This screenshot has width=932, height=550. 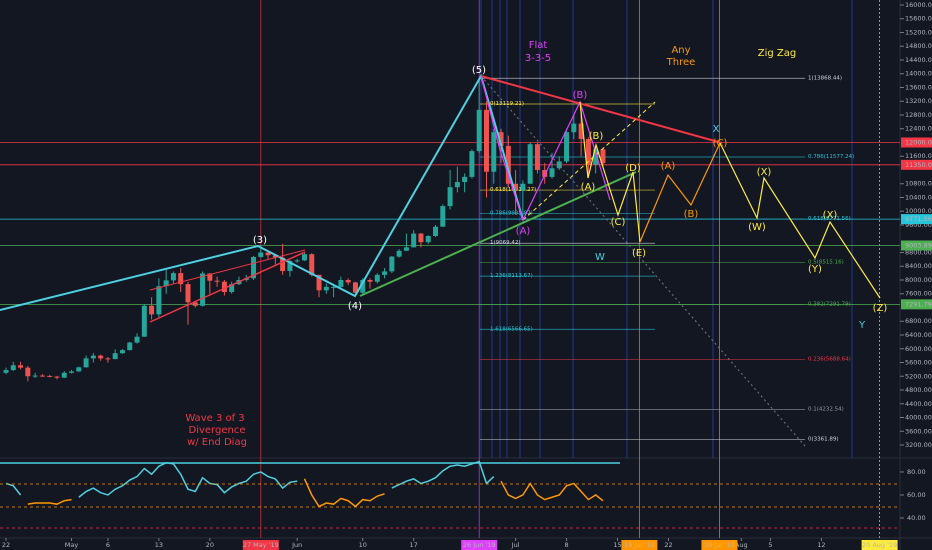 I want to click on annotation: (5), so click(x=479, y=70).